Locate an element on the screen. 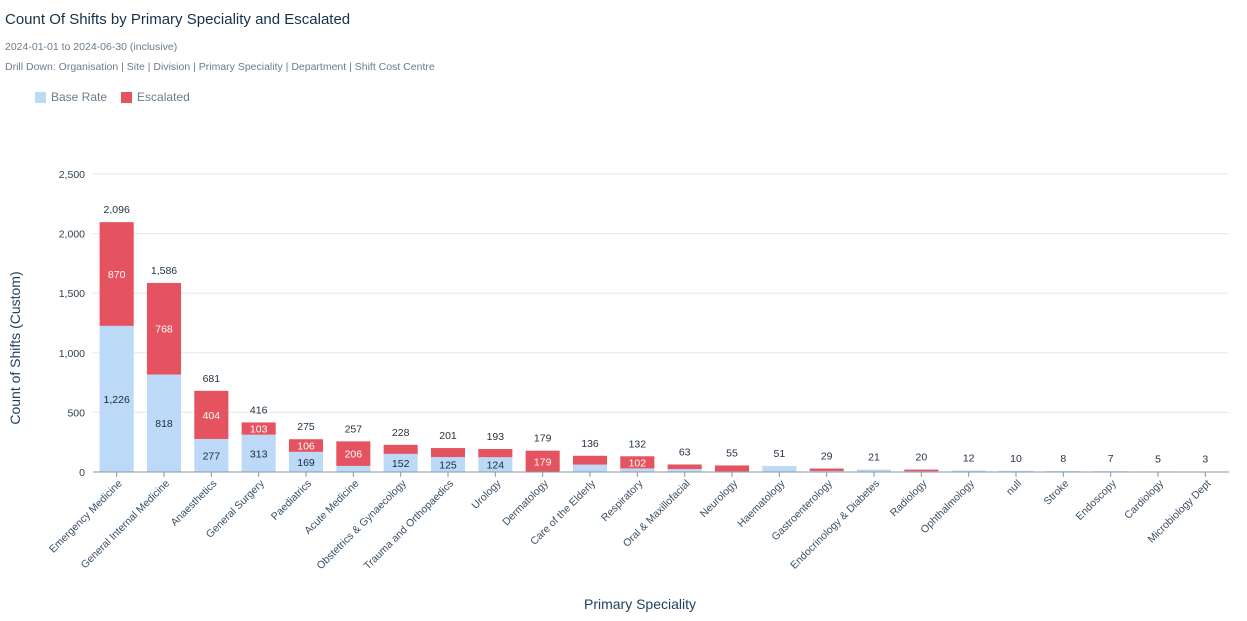 This screenshot has height=621, width=1247. data-label-total: 7 is located at coordinates (1111, 459).